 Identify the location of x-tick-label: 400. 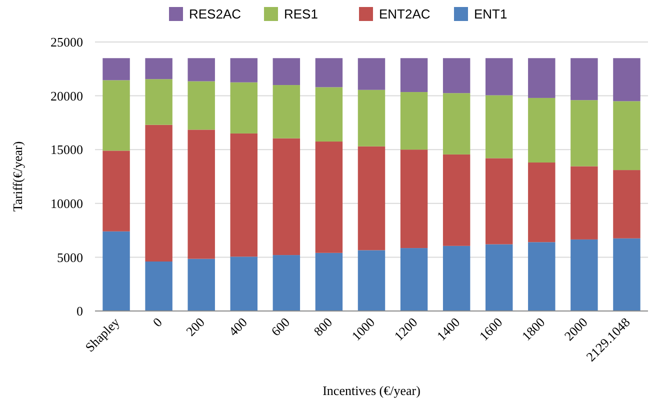
(238, 326).